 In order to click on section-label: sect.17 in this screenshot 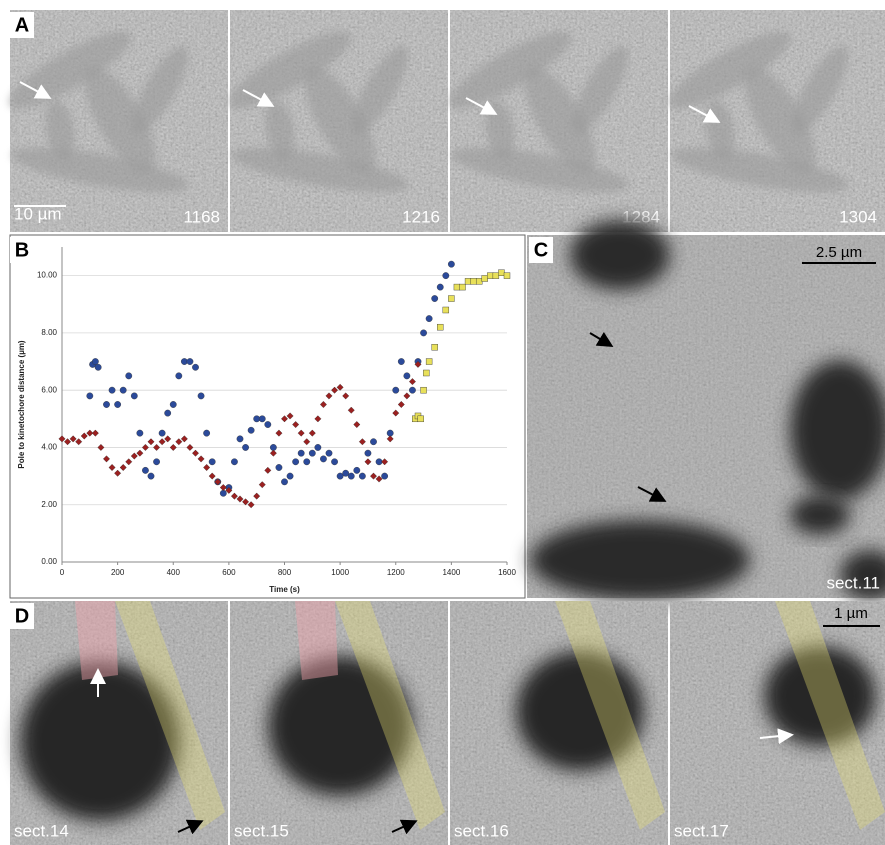, I will do `click(701, 830)`.